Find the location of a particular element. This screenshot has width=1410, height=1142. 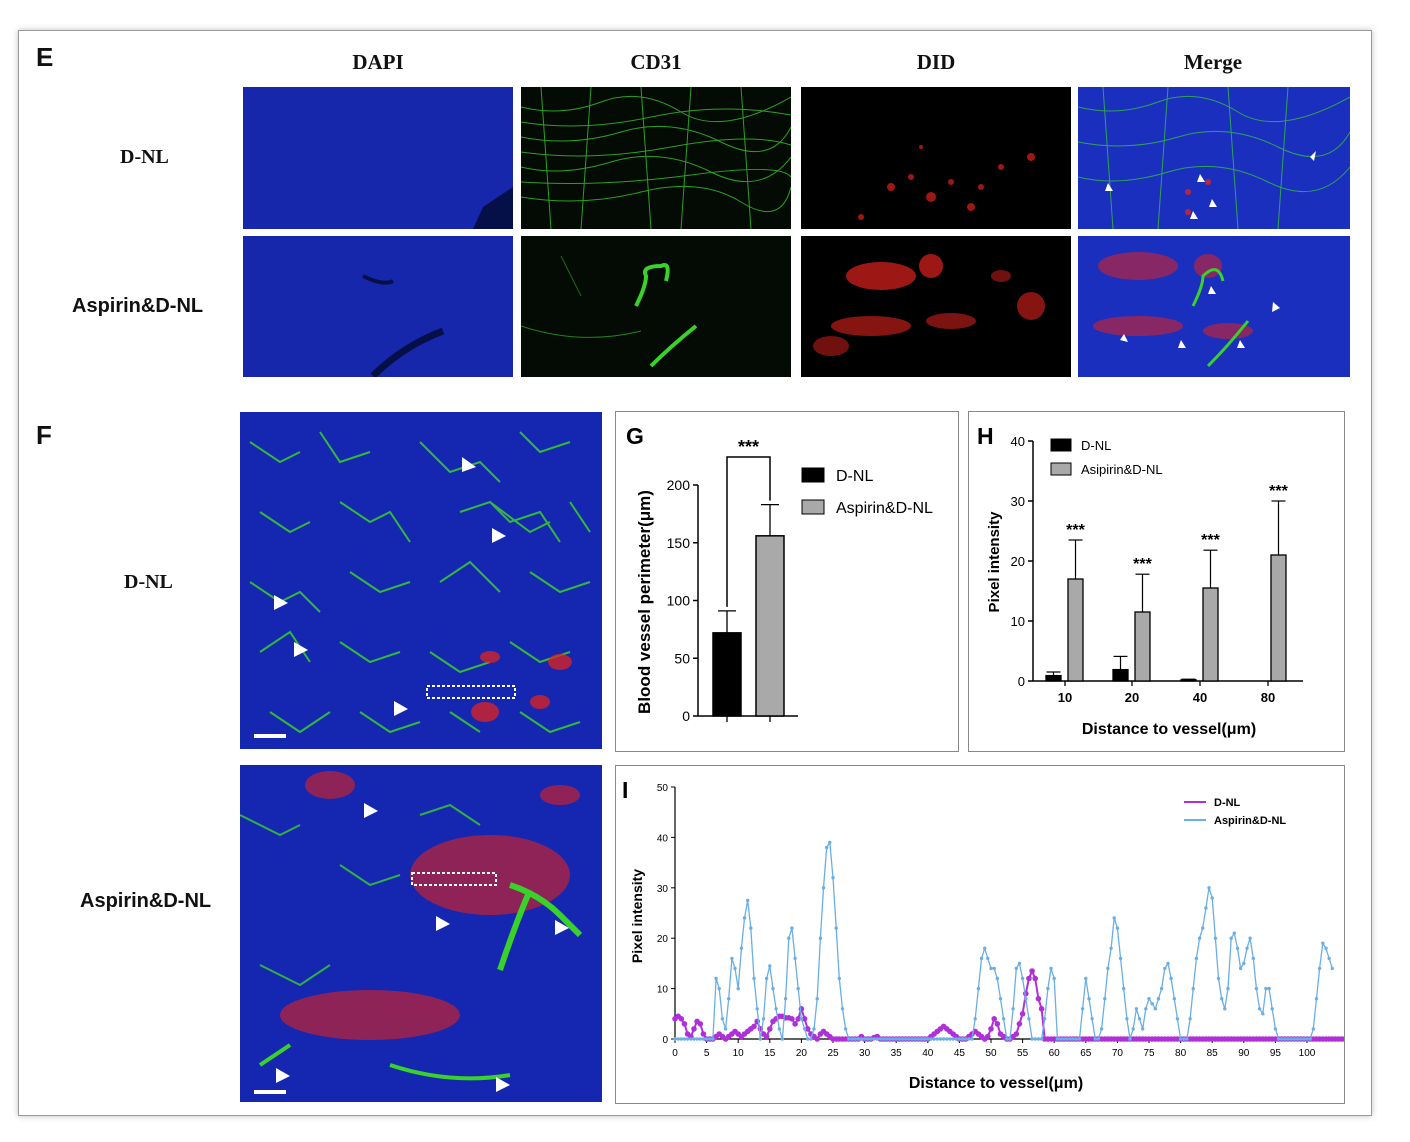

significance-label: *** is located at coordinates (1142, 564).